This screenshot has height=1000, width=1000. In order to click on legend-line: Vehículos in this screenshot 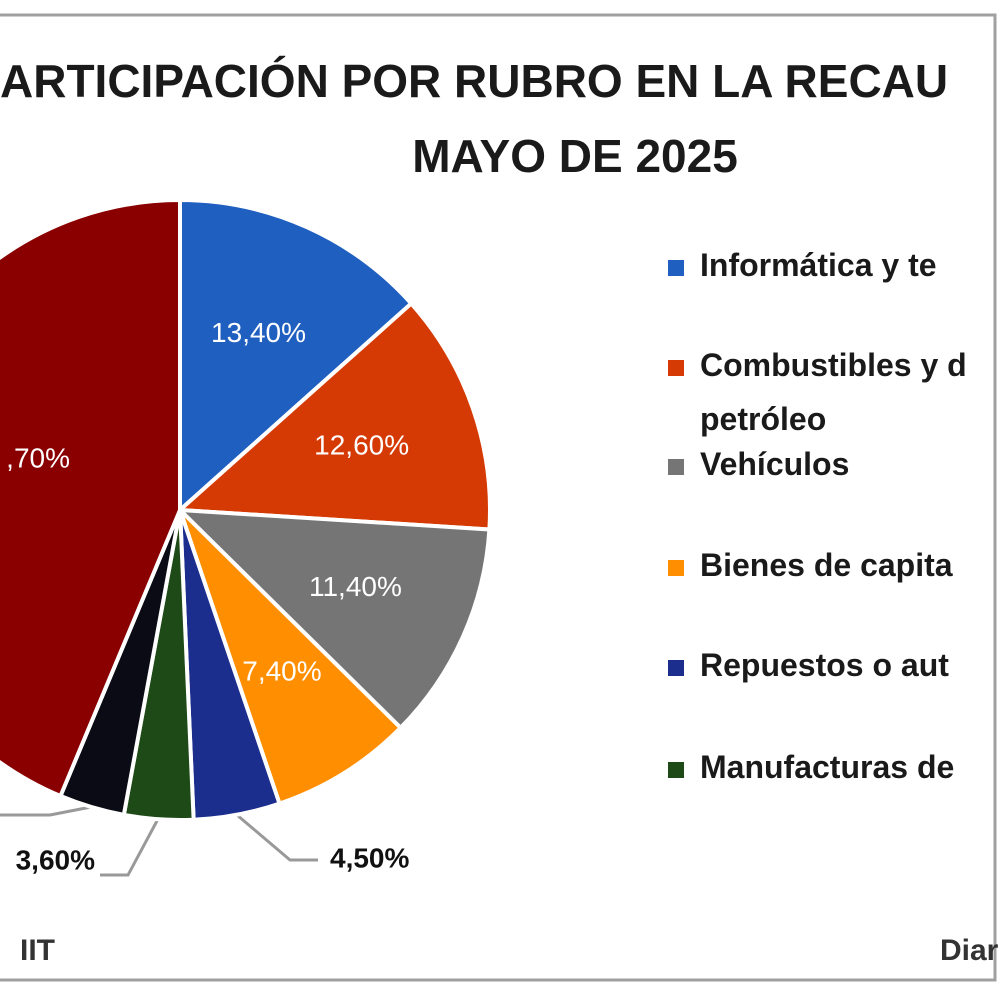, I will do `click(774, 464)`.